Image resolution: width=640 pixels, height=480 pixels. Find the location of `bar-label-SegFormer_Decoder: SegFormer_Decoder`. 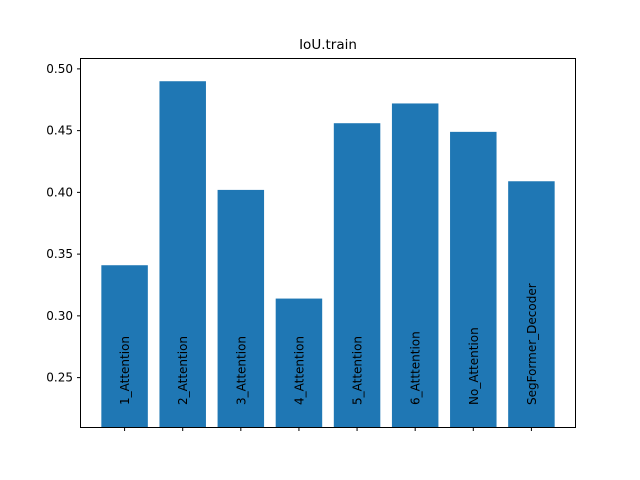

bar-label-SegFormer_Decoder: SegFormer_Decoder is located at coordinates (532, 344).